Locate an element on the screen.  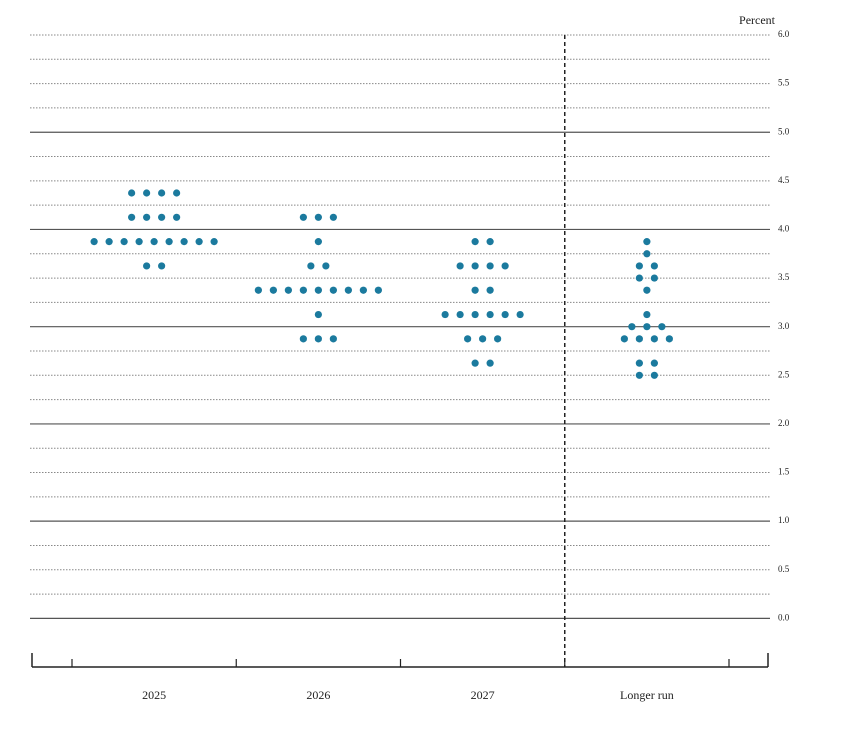
y-tick-label: 4.5 is located at coordinates (784, 180).